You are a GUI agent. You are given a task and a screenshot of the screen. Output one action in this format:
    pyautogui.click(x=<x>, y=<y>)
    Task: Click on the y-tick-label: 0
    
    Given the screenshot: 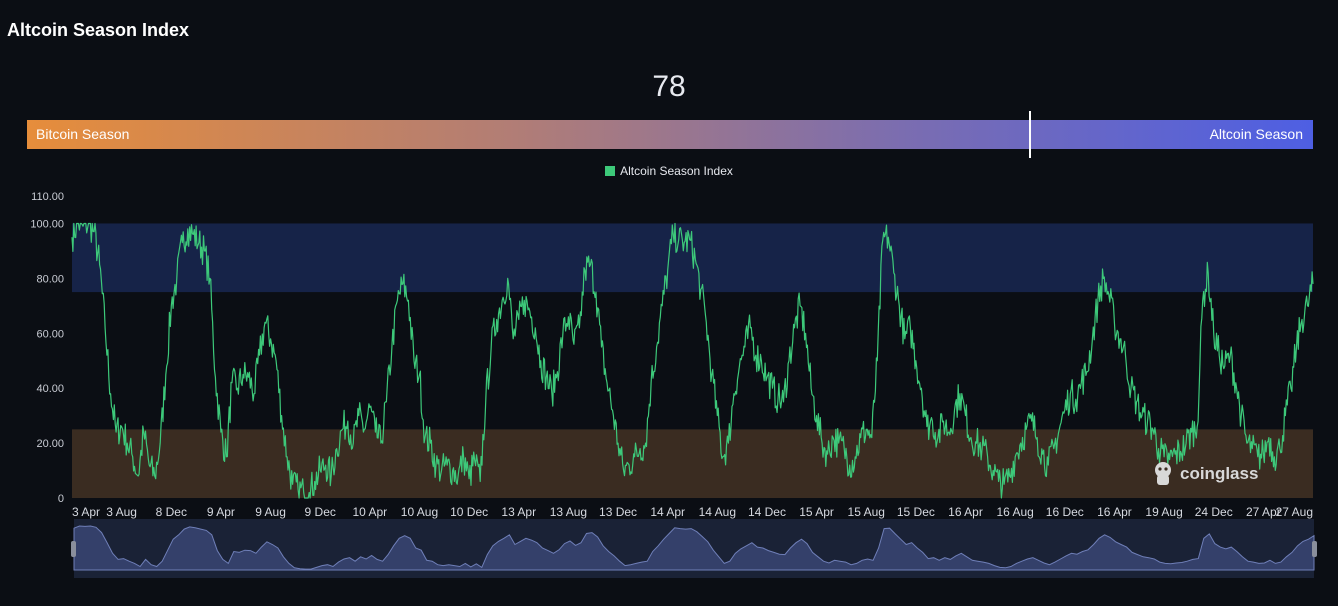 What is the action you would take?
    pyautogui.click(x=61, y=499)
    